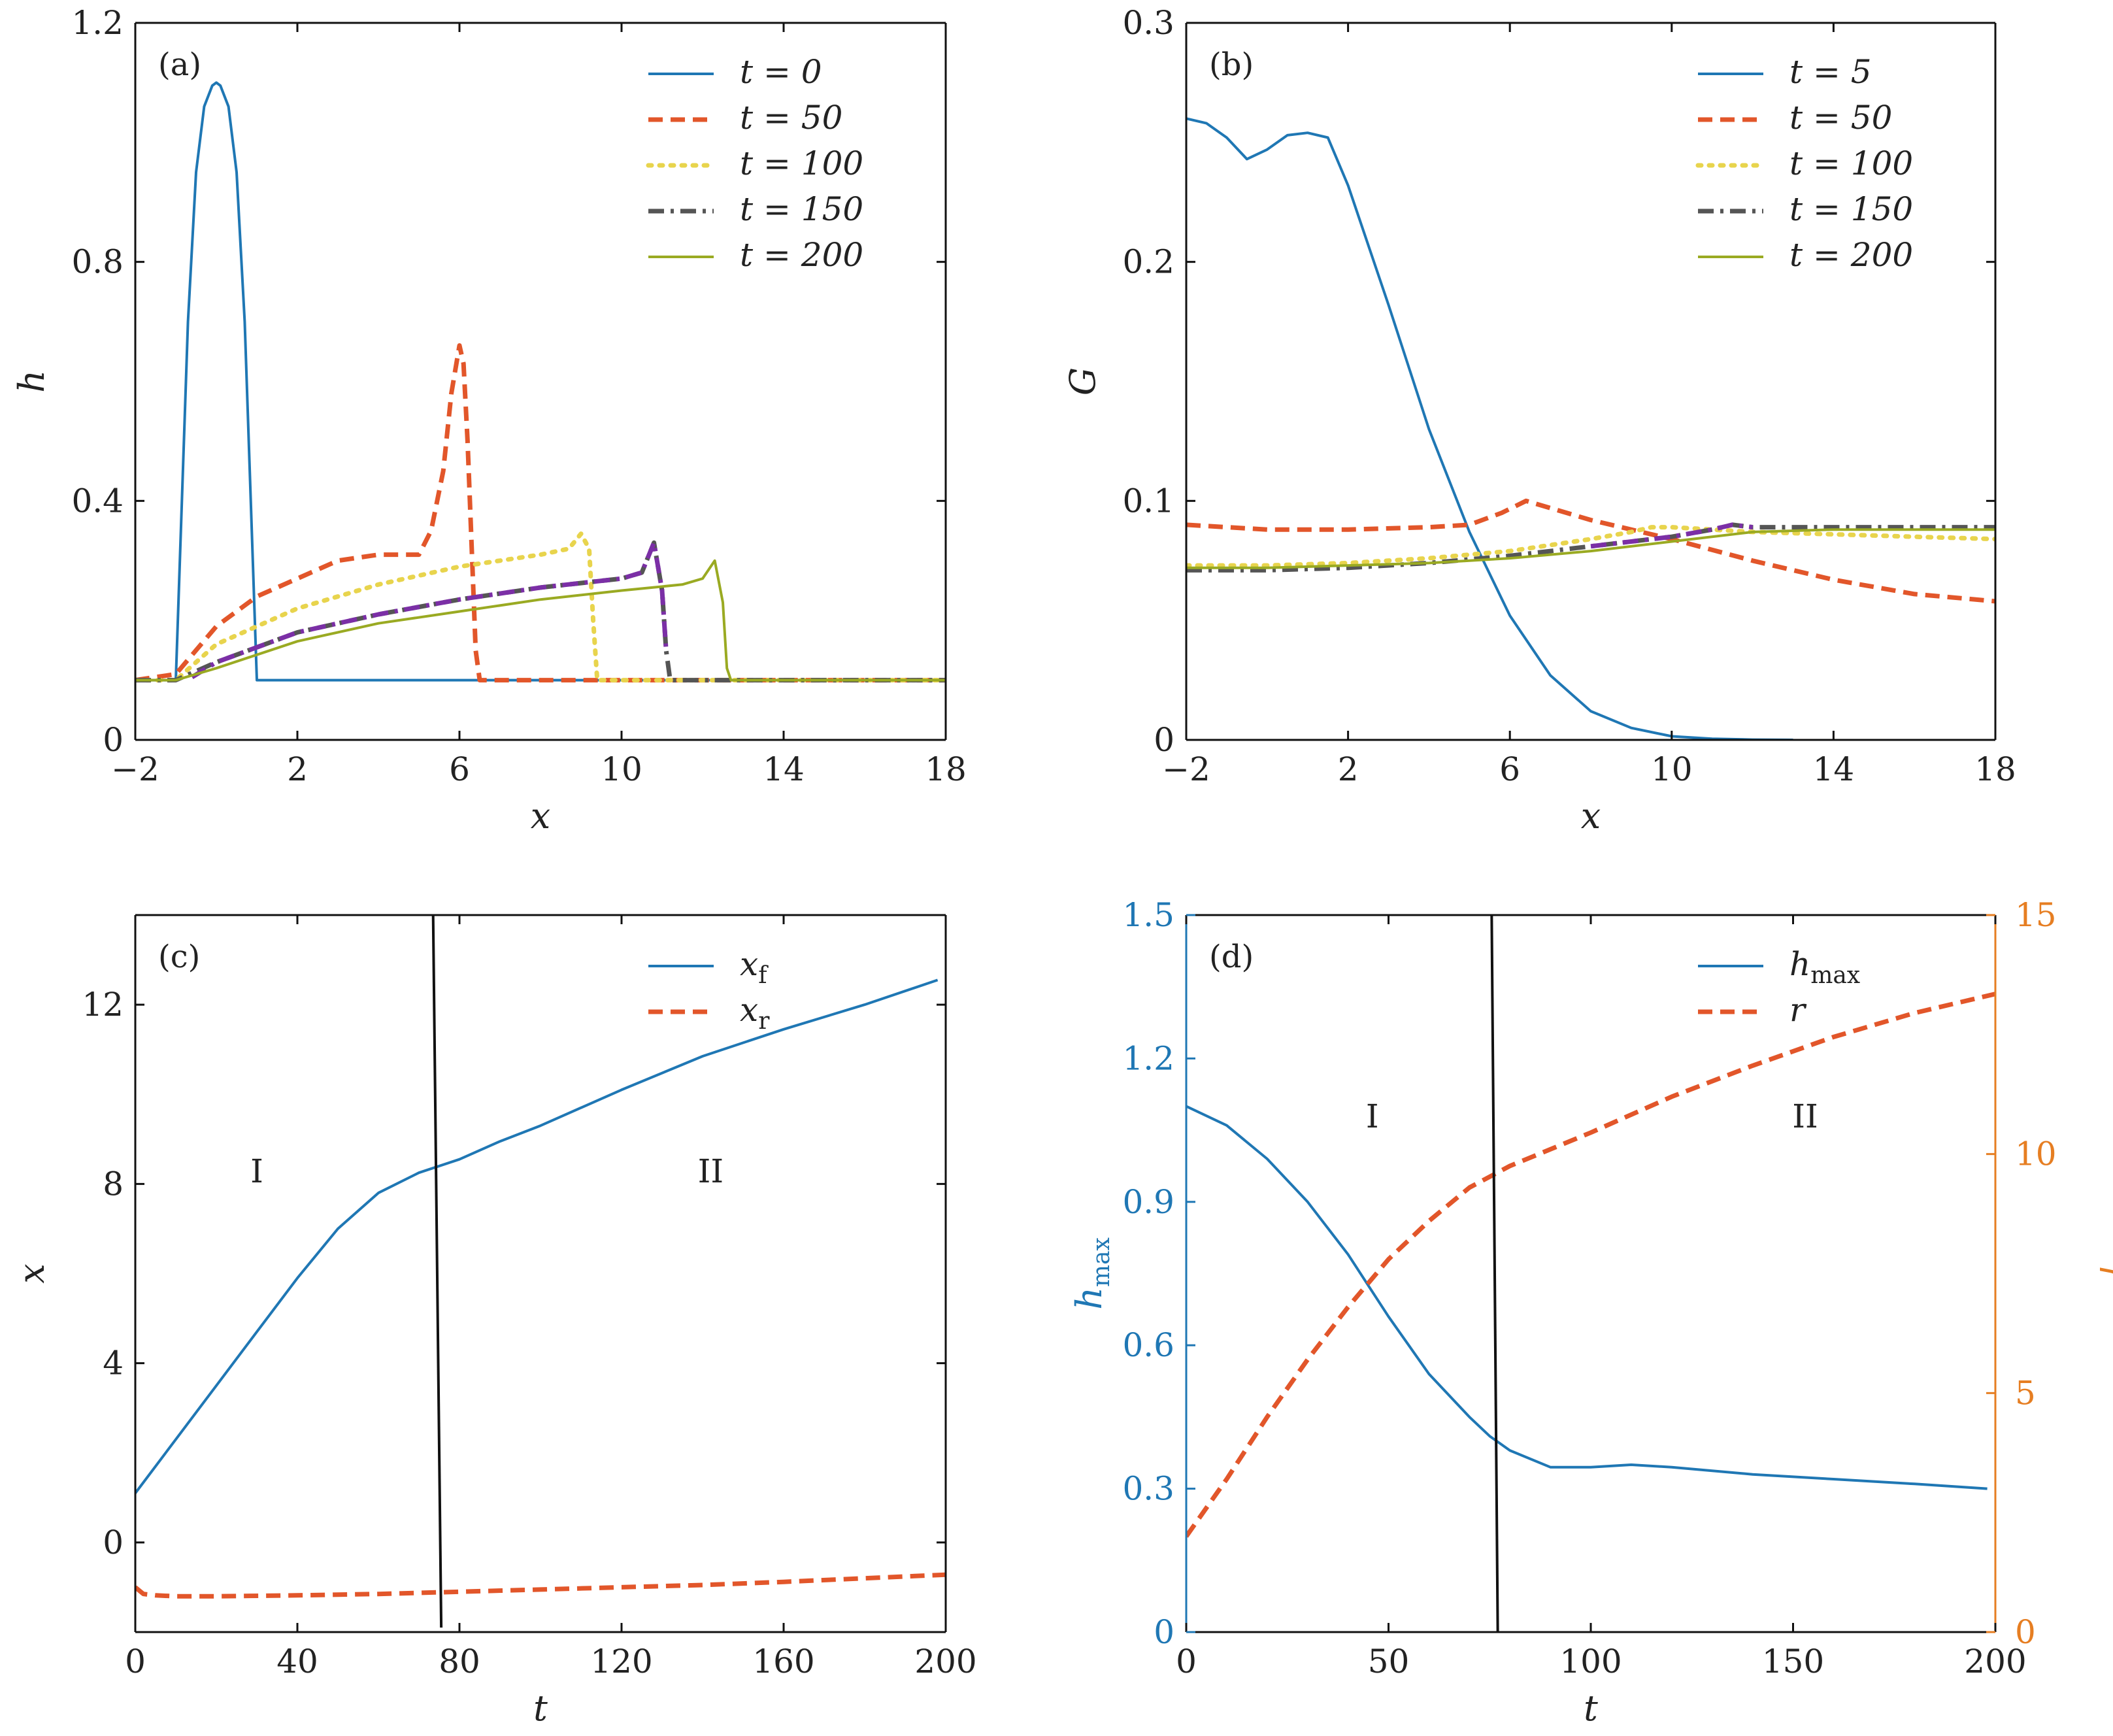 The height and width of the screenshot is (1736, 2113). Describe the element at coordinates (1164, 740) in the screenshot. I see `y-tick-label-b: 0` at that location.